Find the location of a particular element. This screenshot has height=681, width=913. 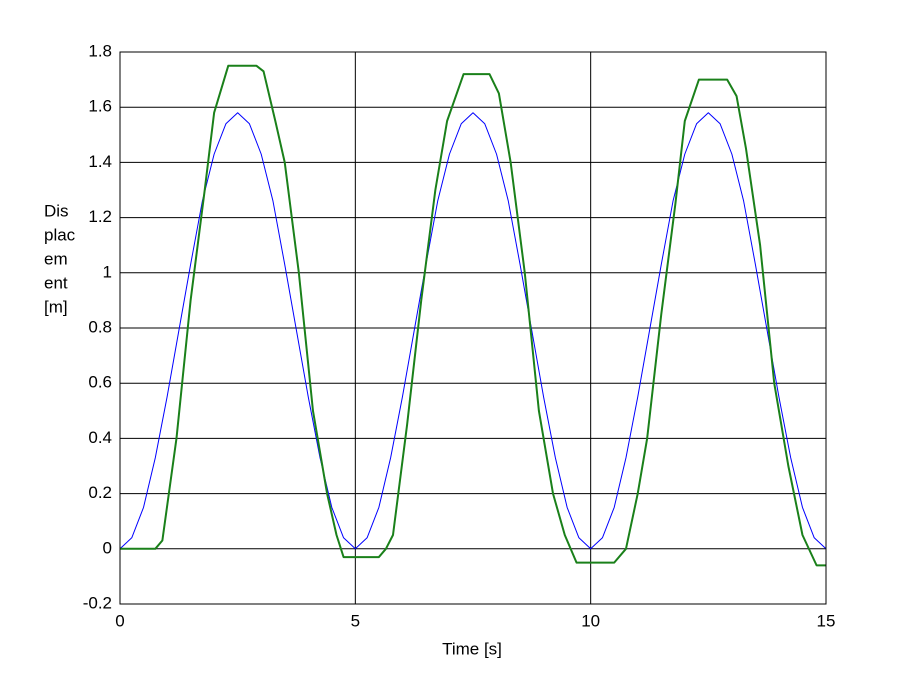

x-tick-label: 5 is located at coordinates (355, 620).